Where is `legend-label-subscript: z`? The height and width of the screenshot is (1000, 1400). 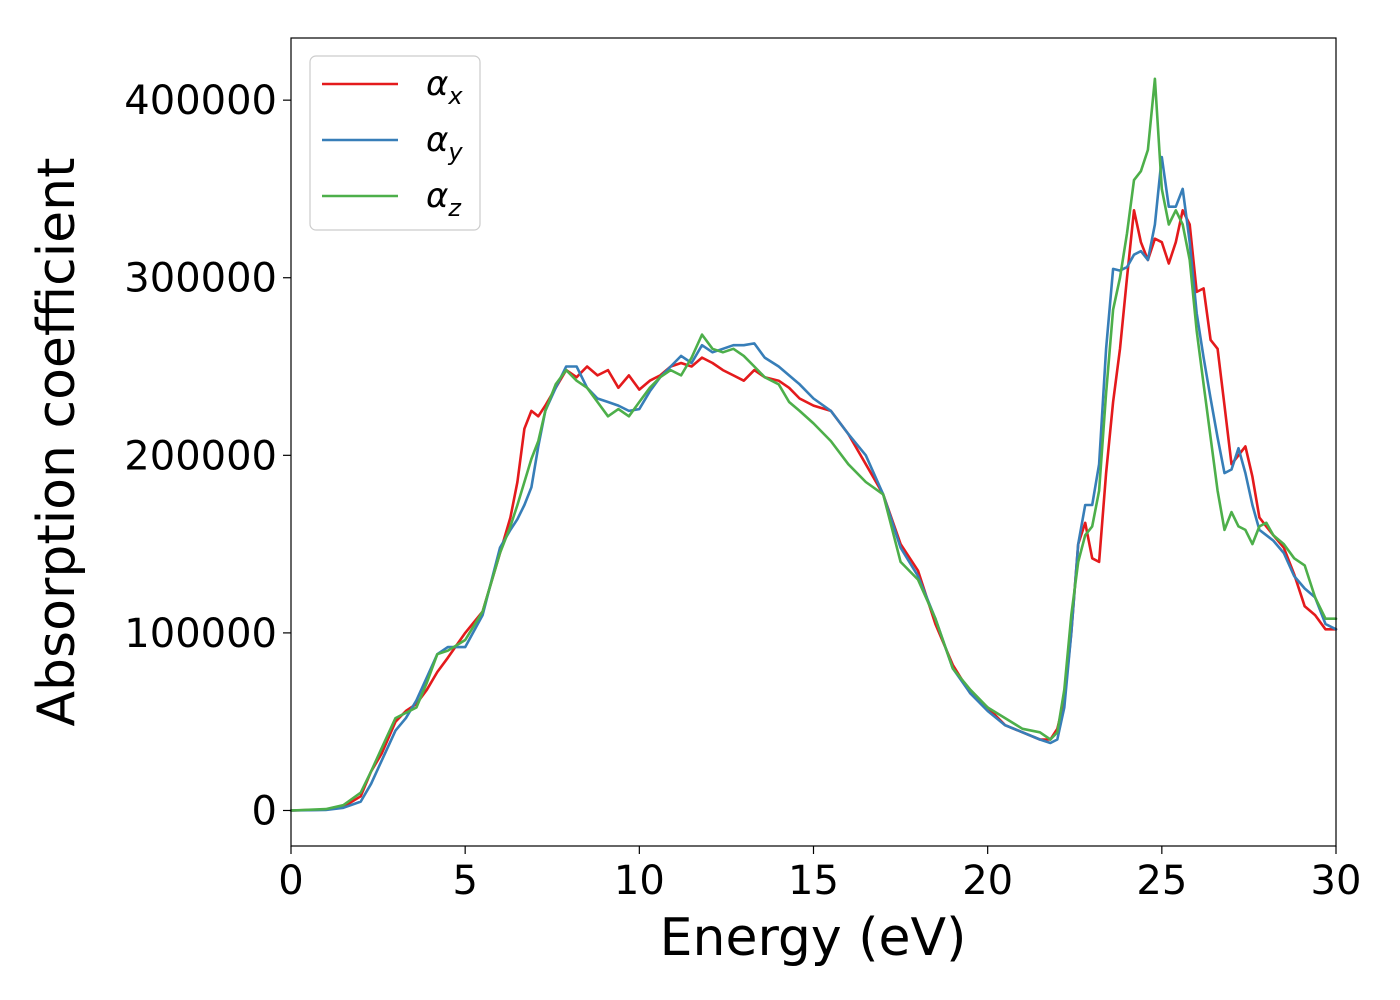
legend-label-subscript: z is located at coordinates (454, 208).